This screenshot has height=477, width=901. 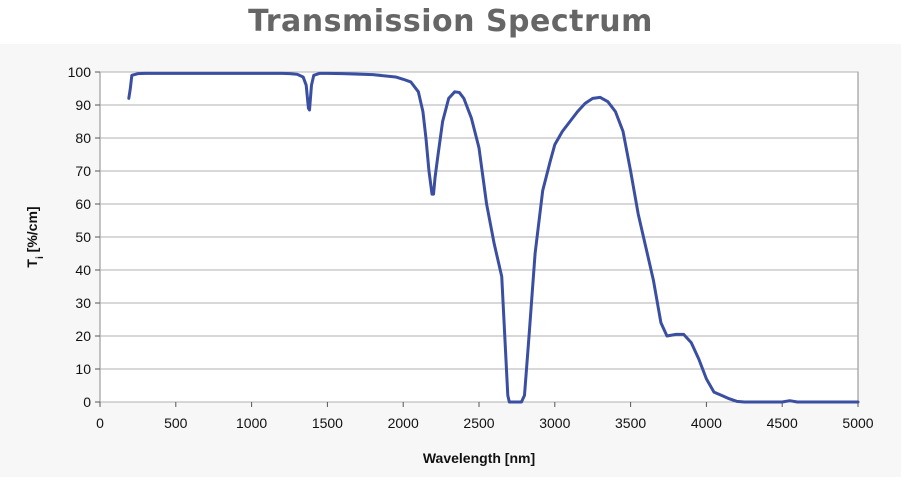 I want to click on y-tick-label: 60, so click(x=83, y=204).